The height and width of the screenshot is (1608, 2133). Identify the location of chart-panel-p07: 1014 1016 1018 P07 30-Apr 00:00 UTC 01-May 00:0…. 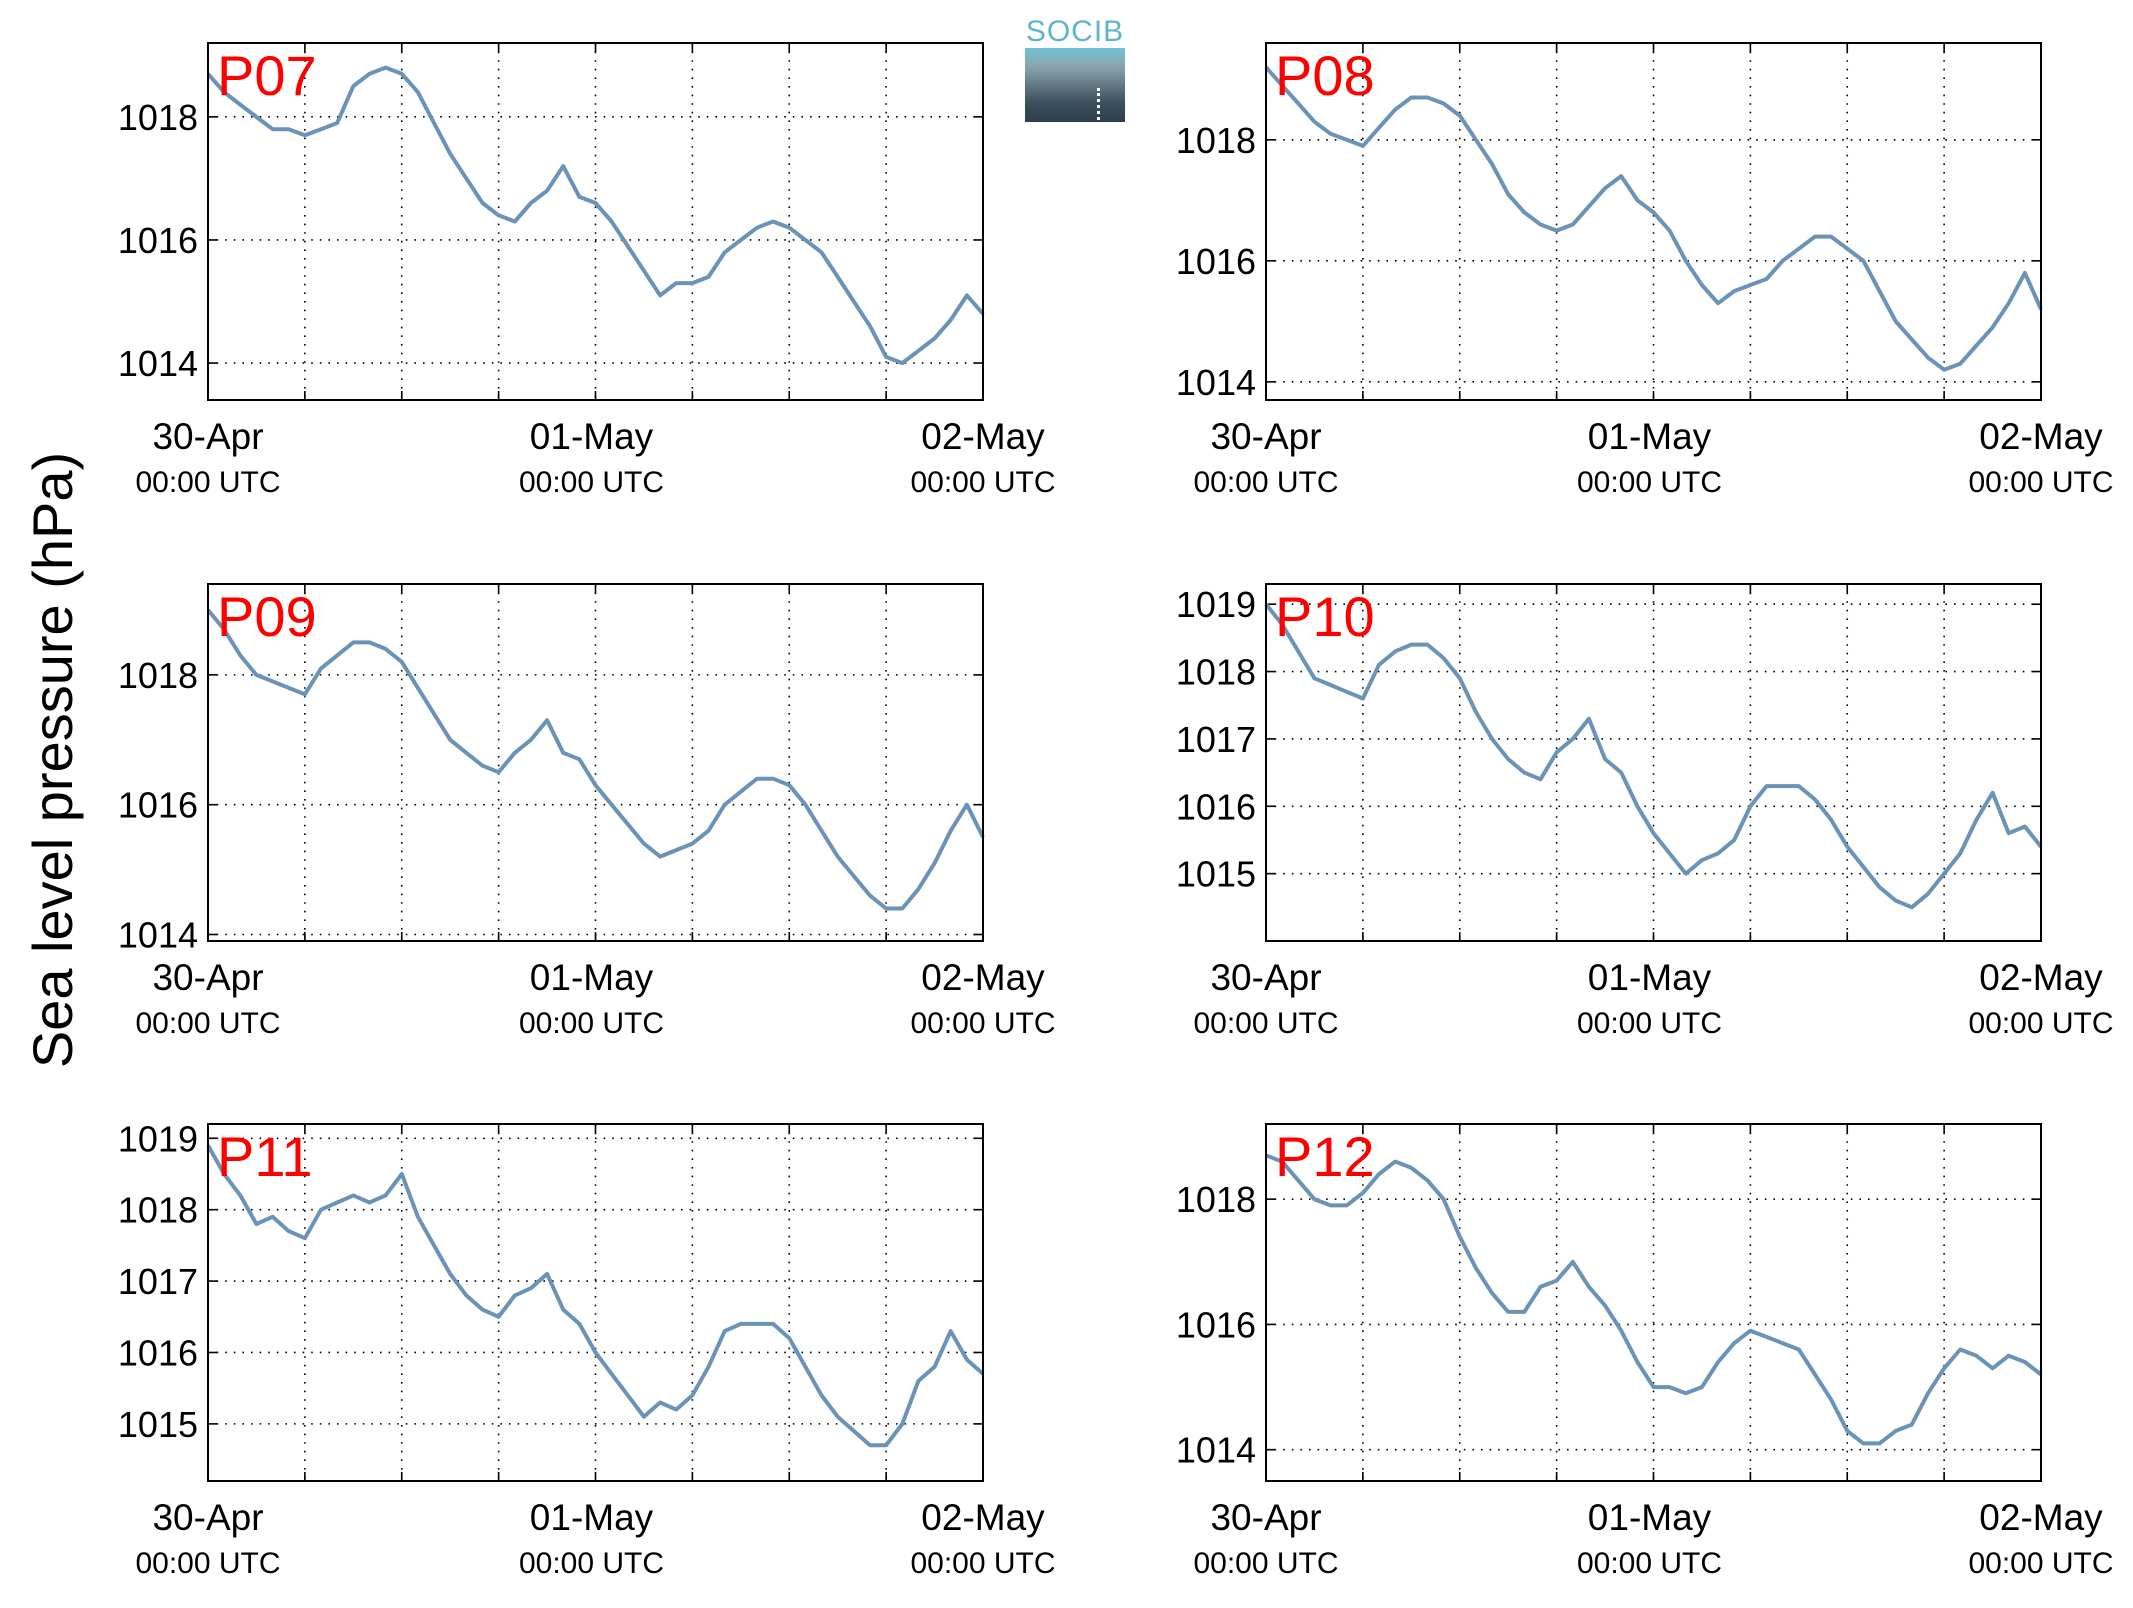
(587, 270).